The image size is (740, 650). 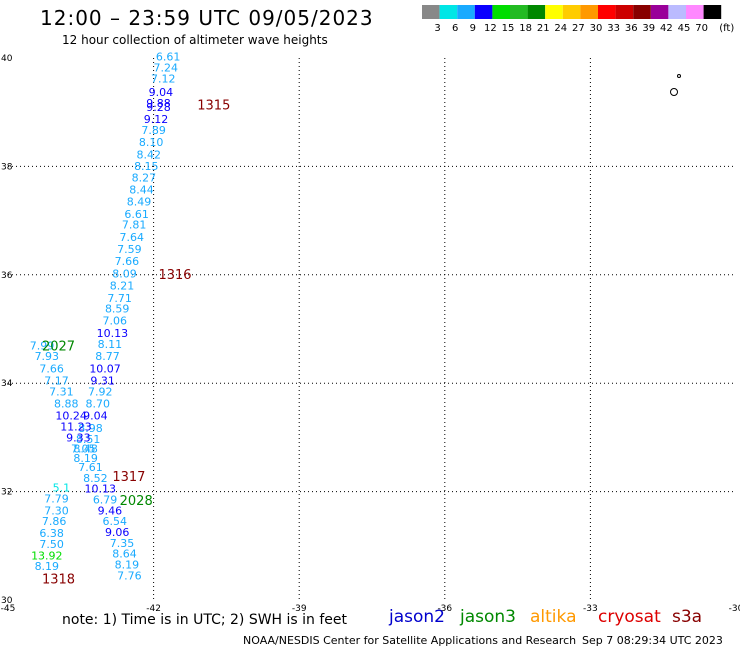 I want to click on x-tick-label: -42, so click(x=153, y=609).